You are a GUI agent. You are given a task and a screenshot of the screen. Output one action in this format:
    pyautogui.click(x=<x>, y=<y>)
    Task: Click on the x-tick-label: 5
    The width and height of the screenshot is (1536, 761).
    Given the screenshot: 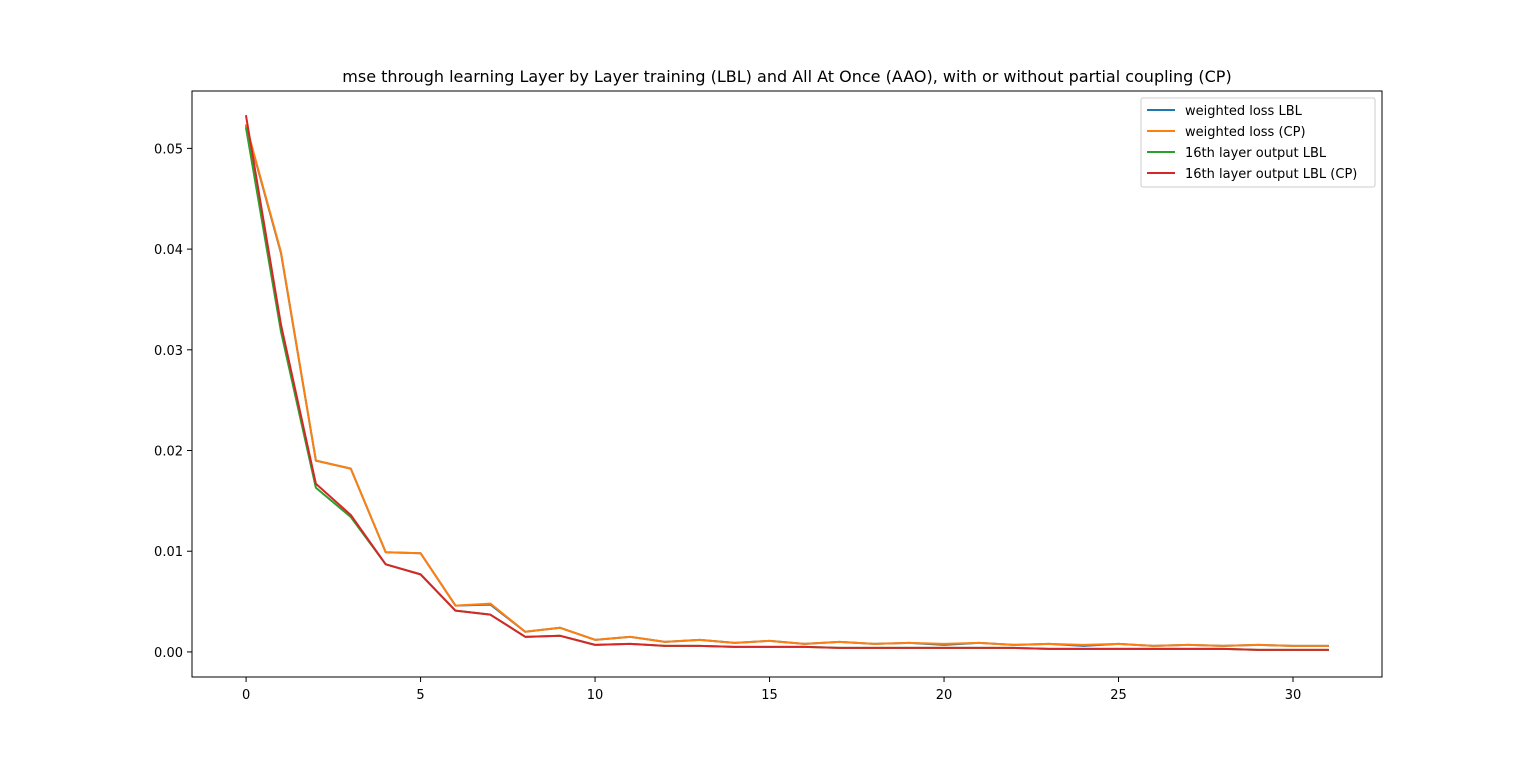 What is the action you would take?
    pyautogui.click(x=420, y=695)
    